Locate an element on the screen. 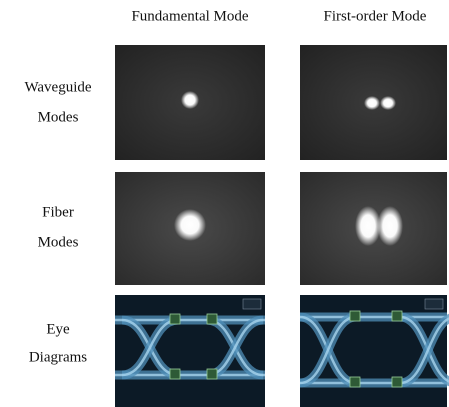 The height and width of the screenshot is (407, 449). row-label: Fiber is located at coordinates (58, 212).